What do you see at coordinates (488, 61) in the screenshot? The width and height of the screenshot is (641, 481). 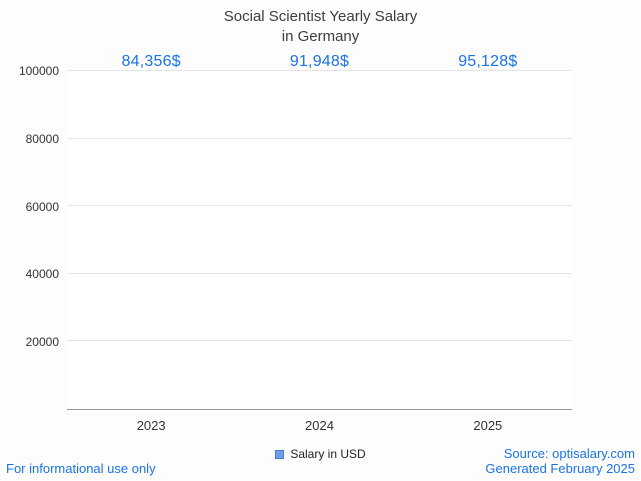 I see `value-label: 95,128$` at bounding box center [488, 61].